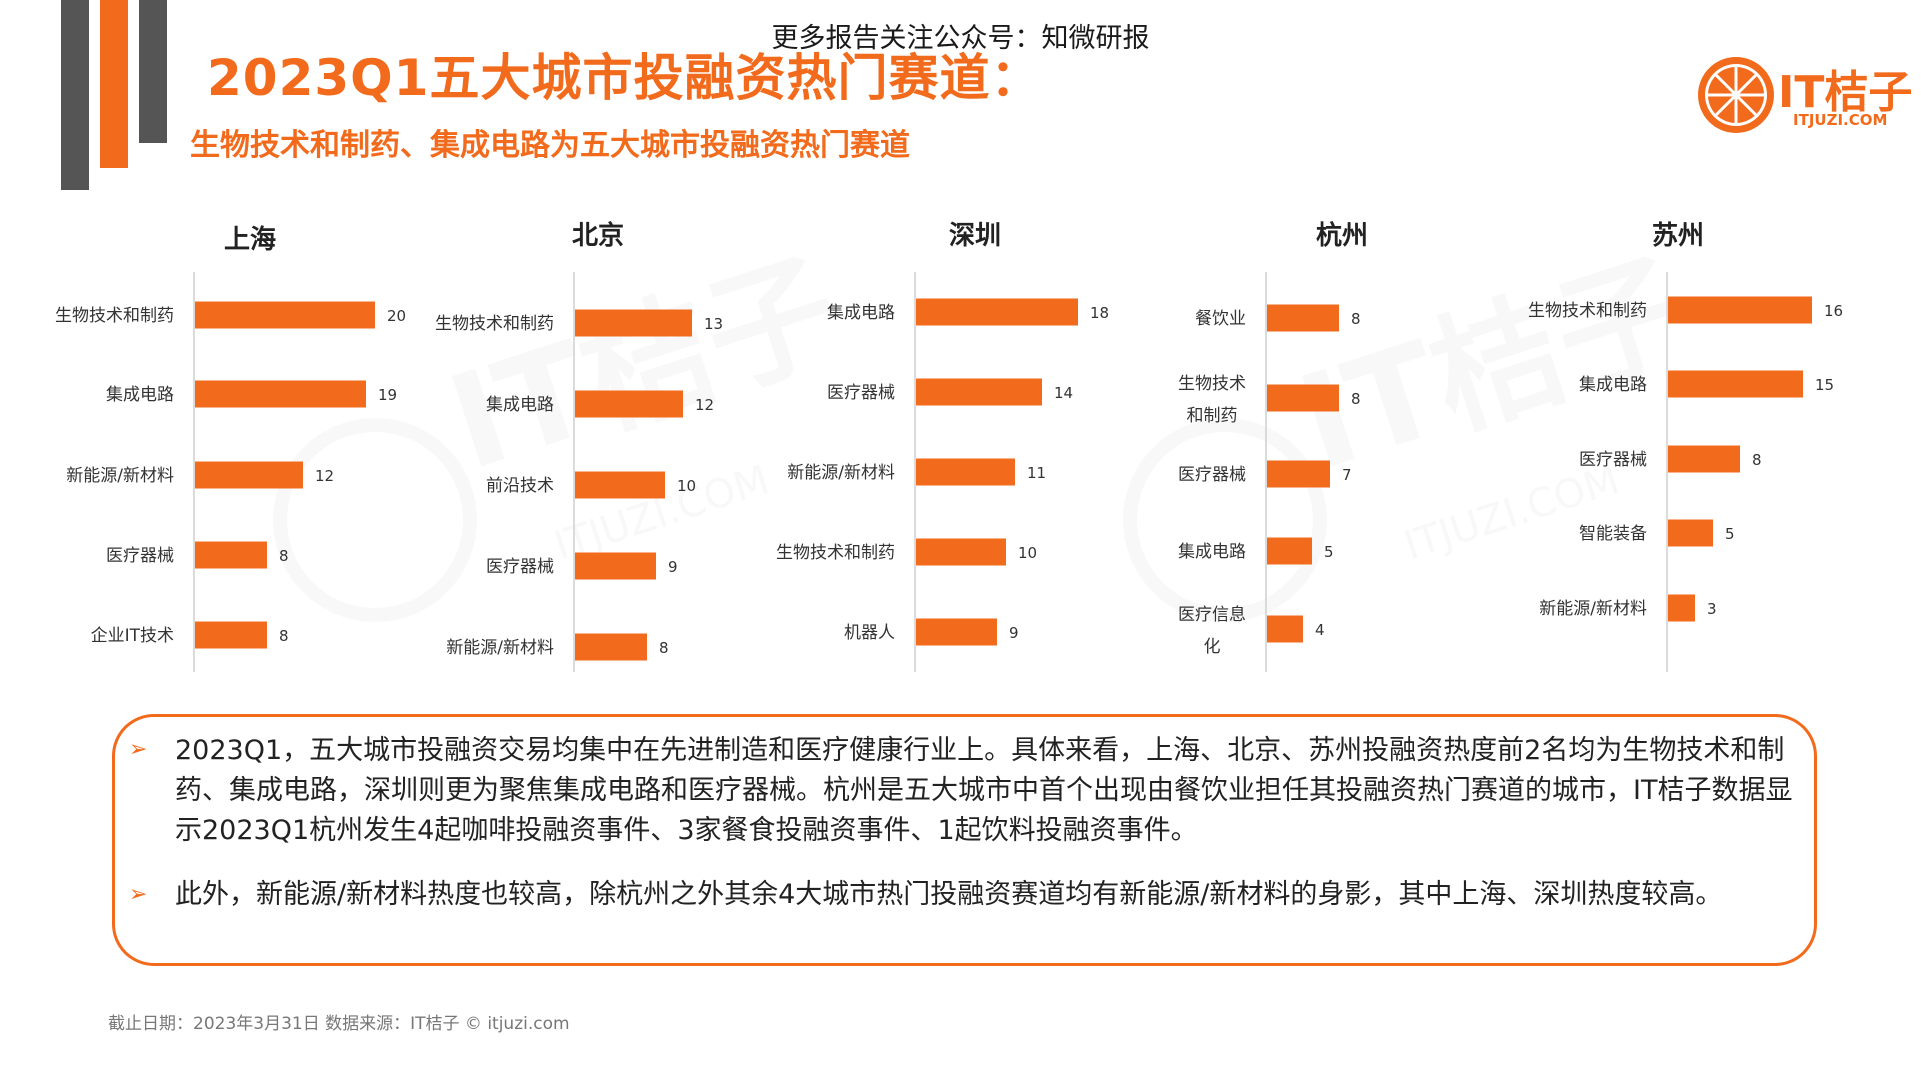 The height and width of the screenshot is (1080, 1921). What do you see at coordinates (861, 393) in the screenshot?
I see `category-label-2-1: 医疗器械` at bounding box center [861, 393].